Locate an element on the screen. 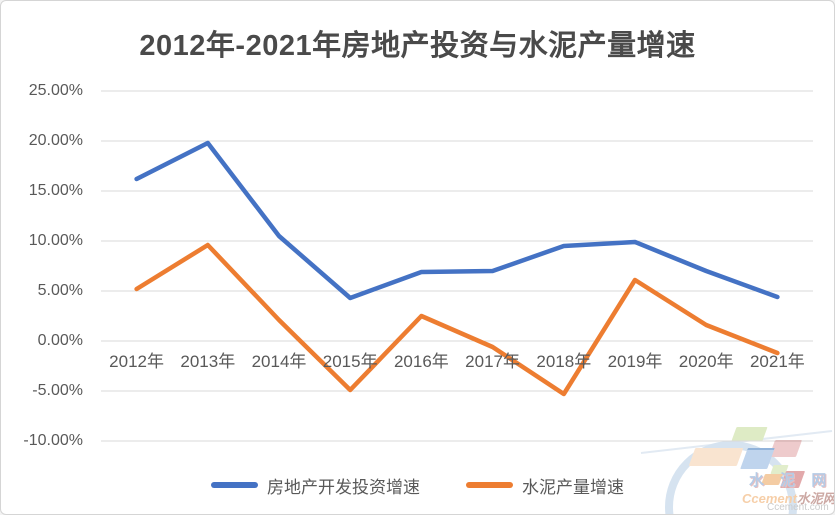 Image resolution: width=835 pixels, height=515 pixels. legend-swatch-cement is located at coordinates (489, 485).